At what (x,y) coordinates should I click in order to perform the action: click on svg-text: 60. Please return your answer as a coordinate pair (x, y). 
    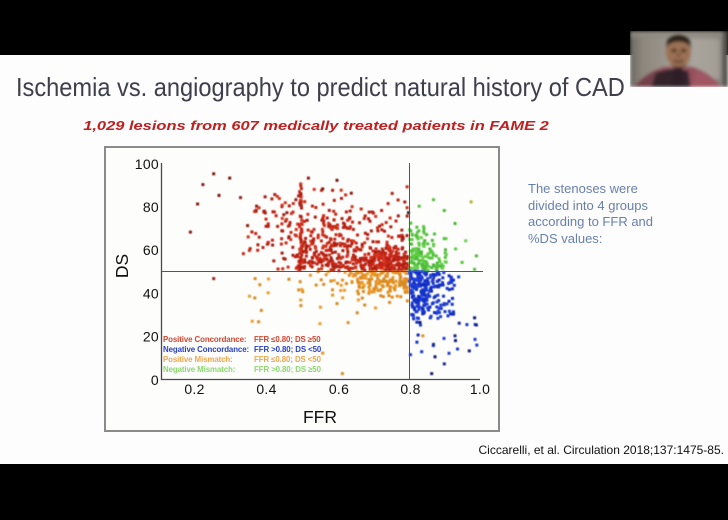
    Looking at the image, I should click on (151, 250).